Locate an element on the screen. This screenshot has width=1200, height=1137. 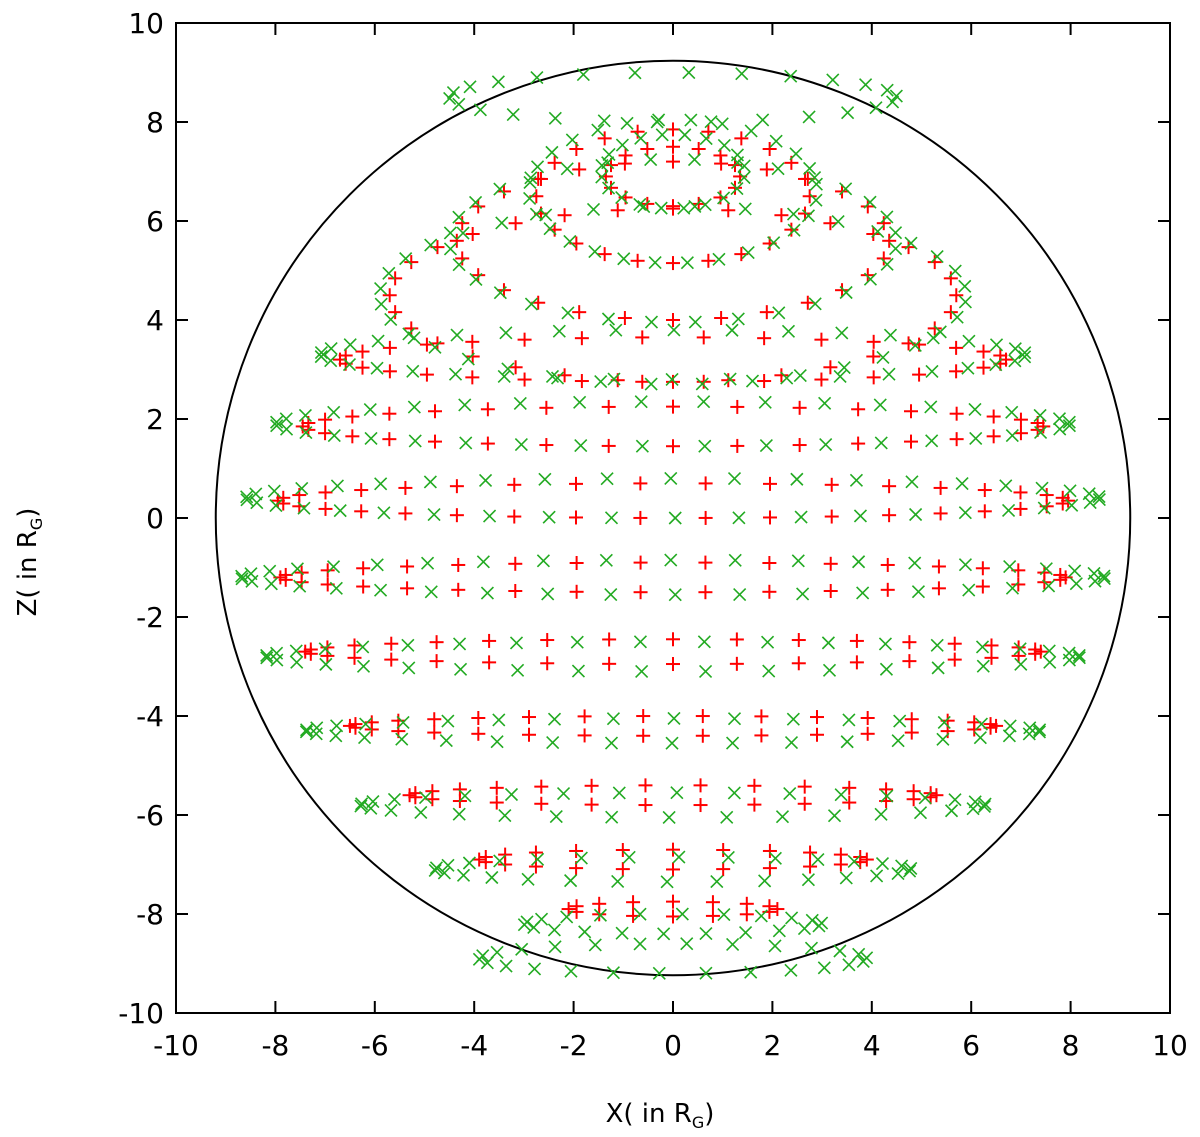
x-tick-label: 2 is located at coordinates (772, 1045).